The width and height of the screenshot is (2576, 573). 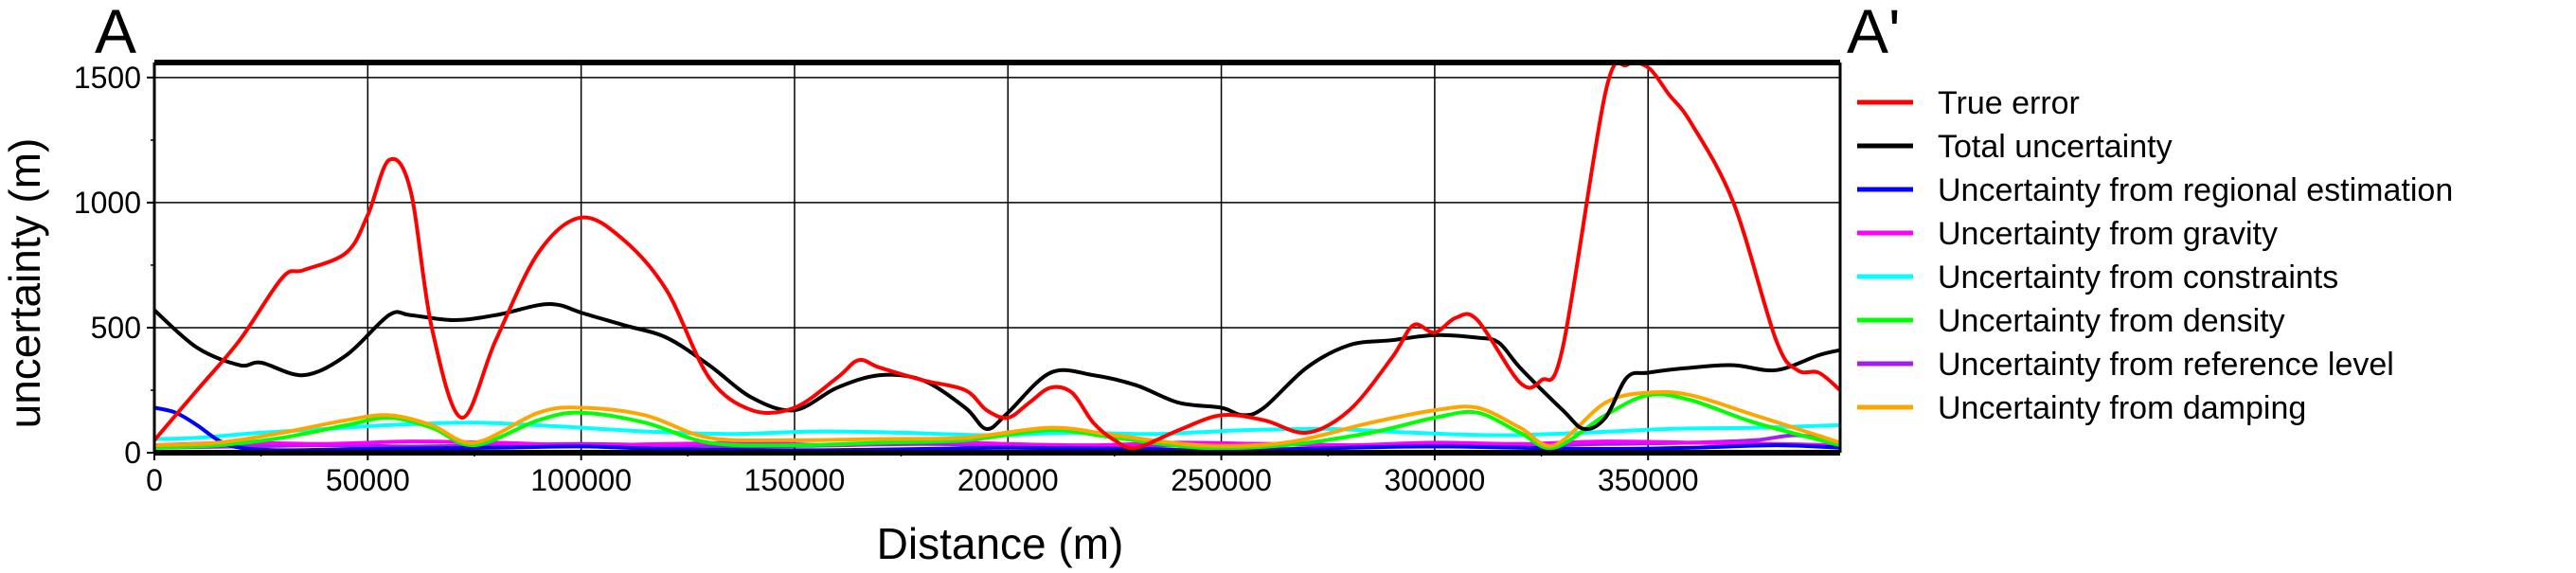 I want to click on y-tick-label: 1500, so click(x=107, y=78).